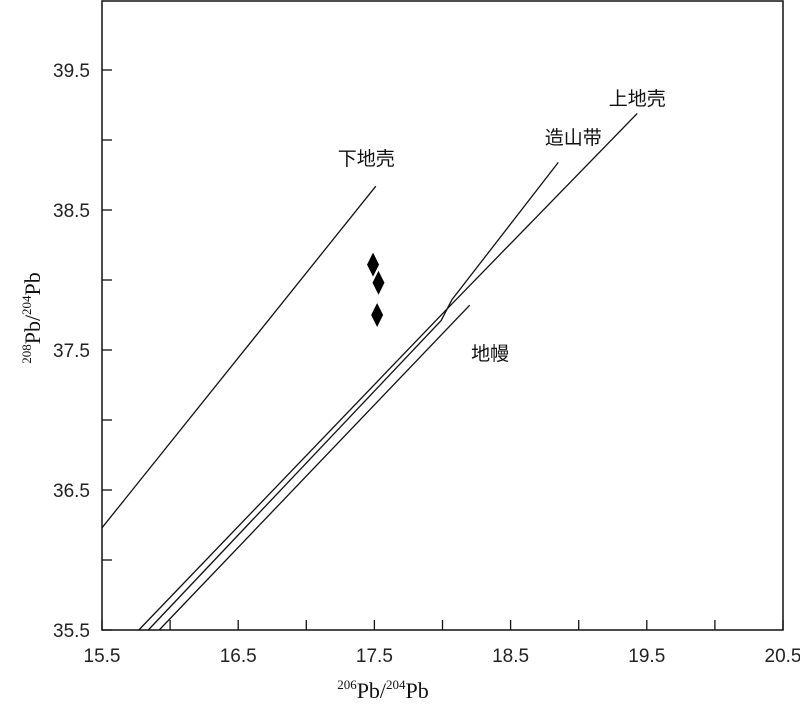 The image size is (800, 706). What do you see at coordinates (637, 99) in the screenshot?
I see `curve-label: 上地壳` at bounding box center [637, 99].